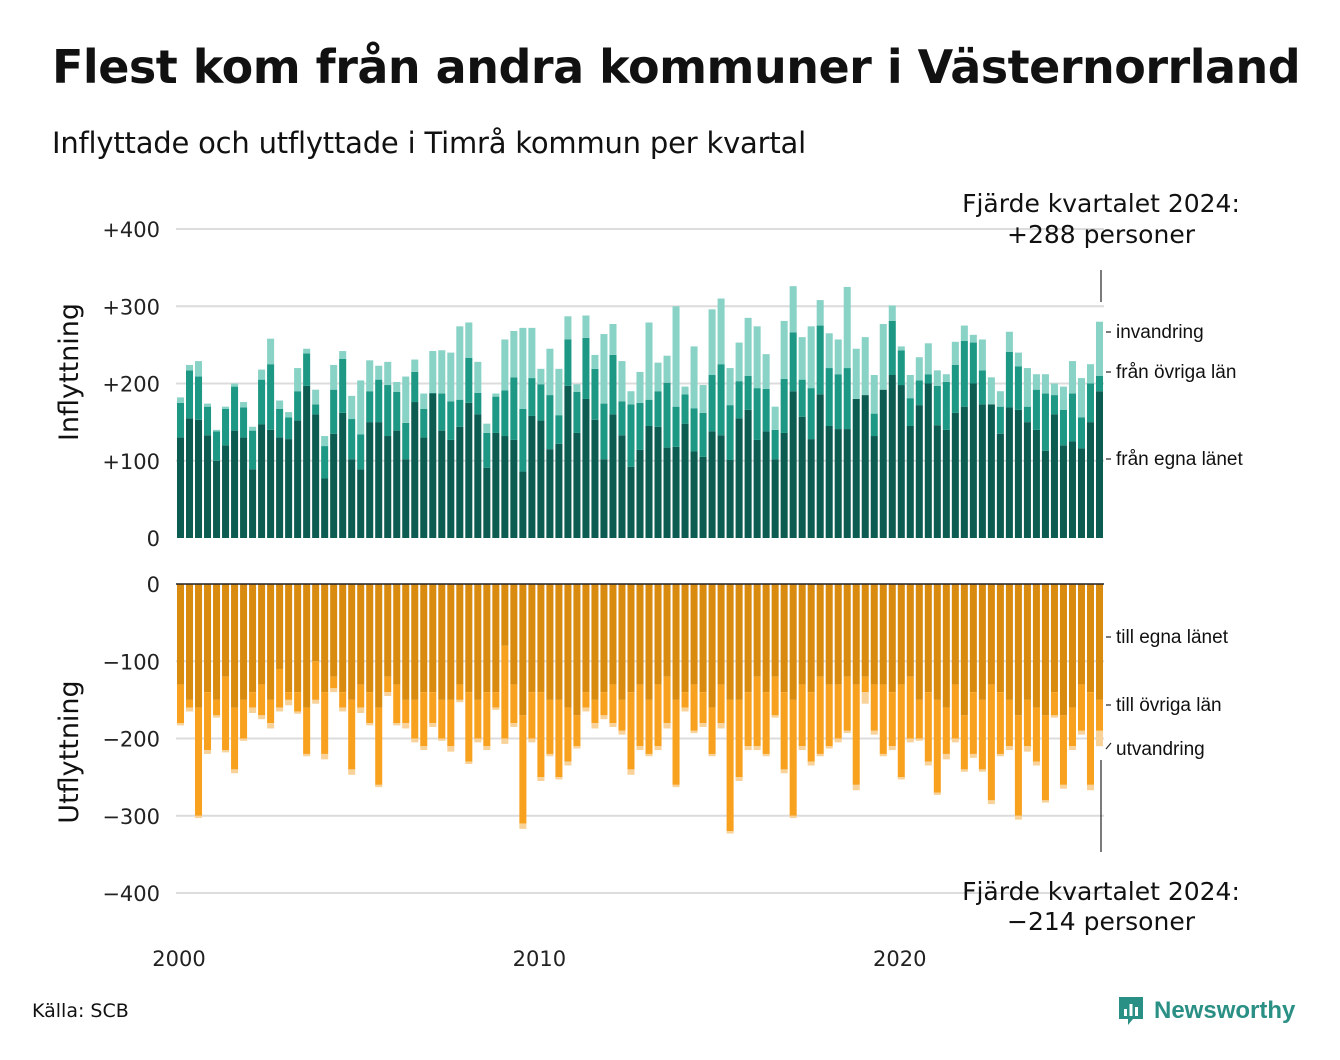 The width and height of the screenshot is (1340, 1060). Describe the element at coordinates (1101, 203) in the screenshot. I see `annotation-inflow-line-1: Fjärde kvartalet 2024:` at that location.